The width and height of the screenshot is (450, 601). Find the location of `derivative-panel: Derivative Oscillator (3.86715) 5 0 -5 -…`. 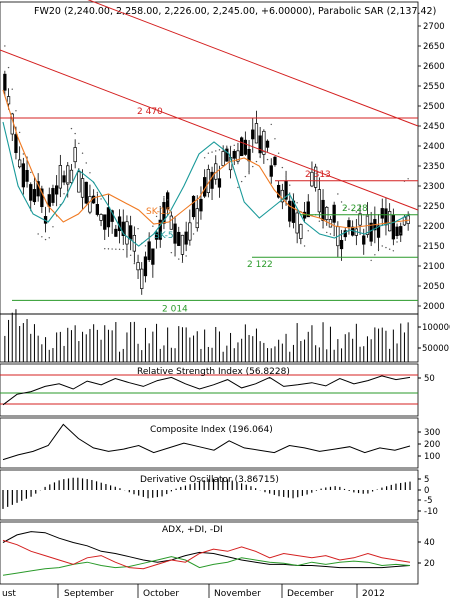

derivative-panel: Derivative Oscillator (3.86715) 5 0 -5 -… is located at coordinates (219, 495).